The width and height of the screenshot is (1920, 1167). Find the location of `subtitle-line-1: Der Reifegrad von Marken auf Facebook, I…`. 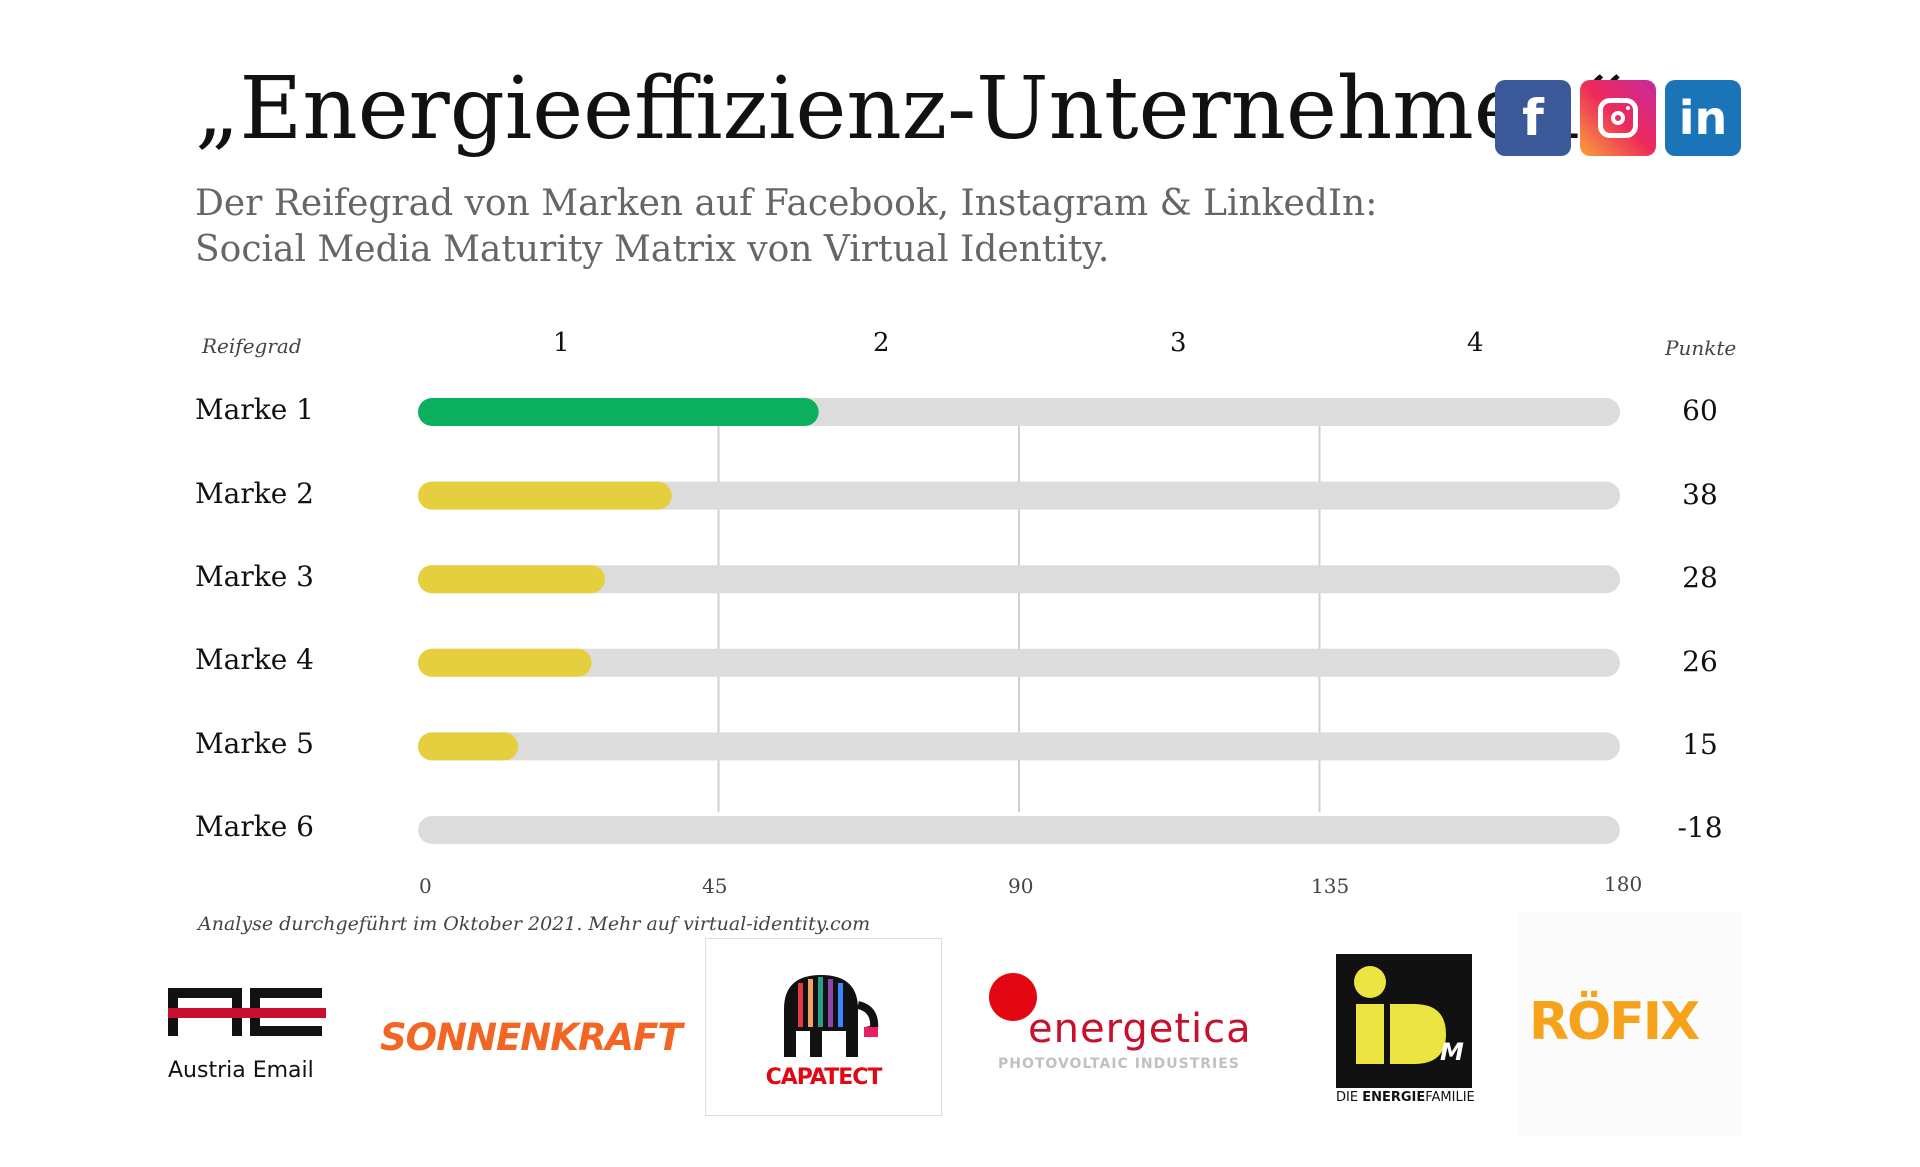

subtitle-line-1: Der Reifegrad von Marken auf Facebook, I… is located at coordinates (786, 203).